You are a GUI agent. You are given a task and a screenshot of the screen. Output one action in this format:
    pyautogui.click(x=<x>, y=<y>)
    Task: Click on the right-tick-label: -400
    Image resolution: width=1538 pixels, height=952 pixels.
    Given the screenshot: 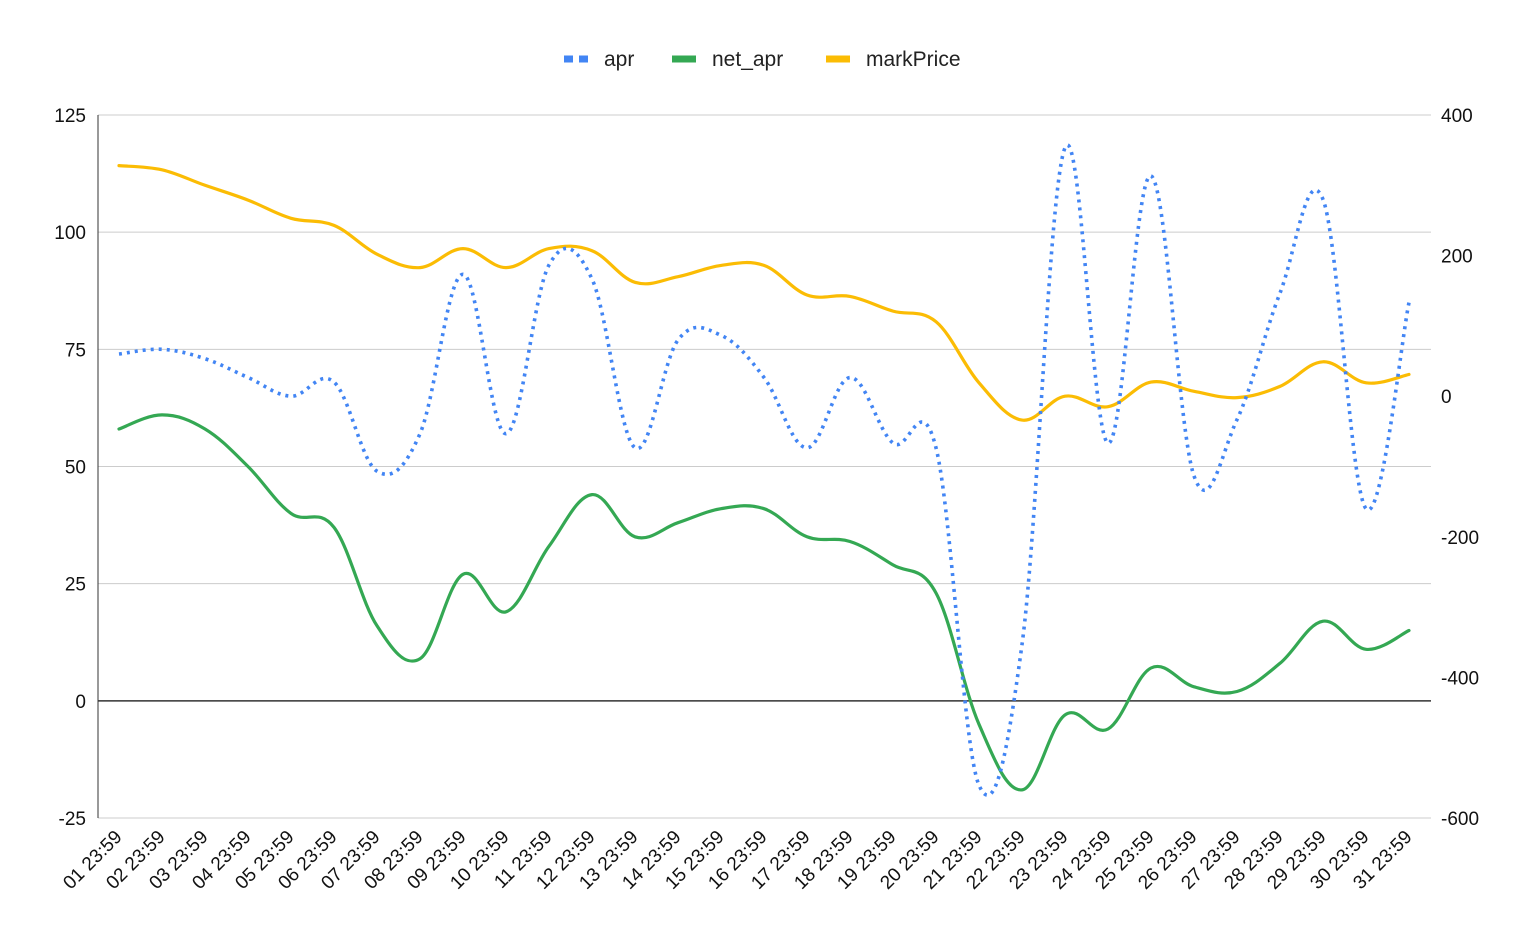 What is the action you would take?
    pyautogui.click(x=1460, y=678)
    